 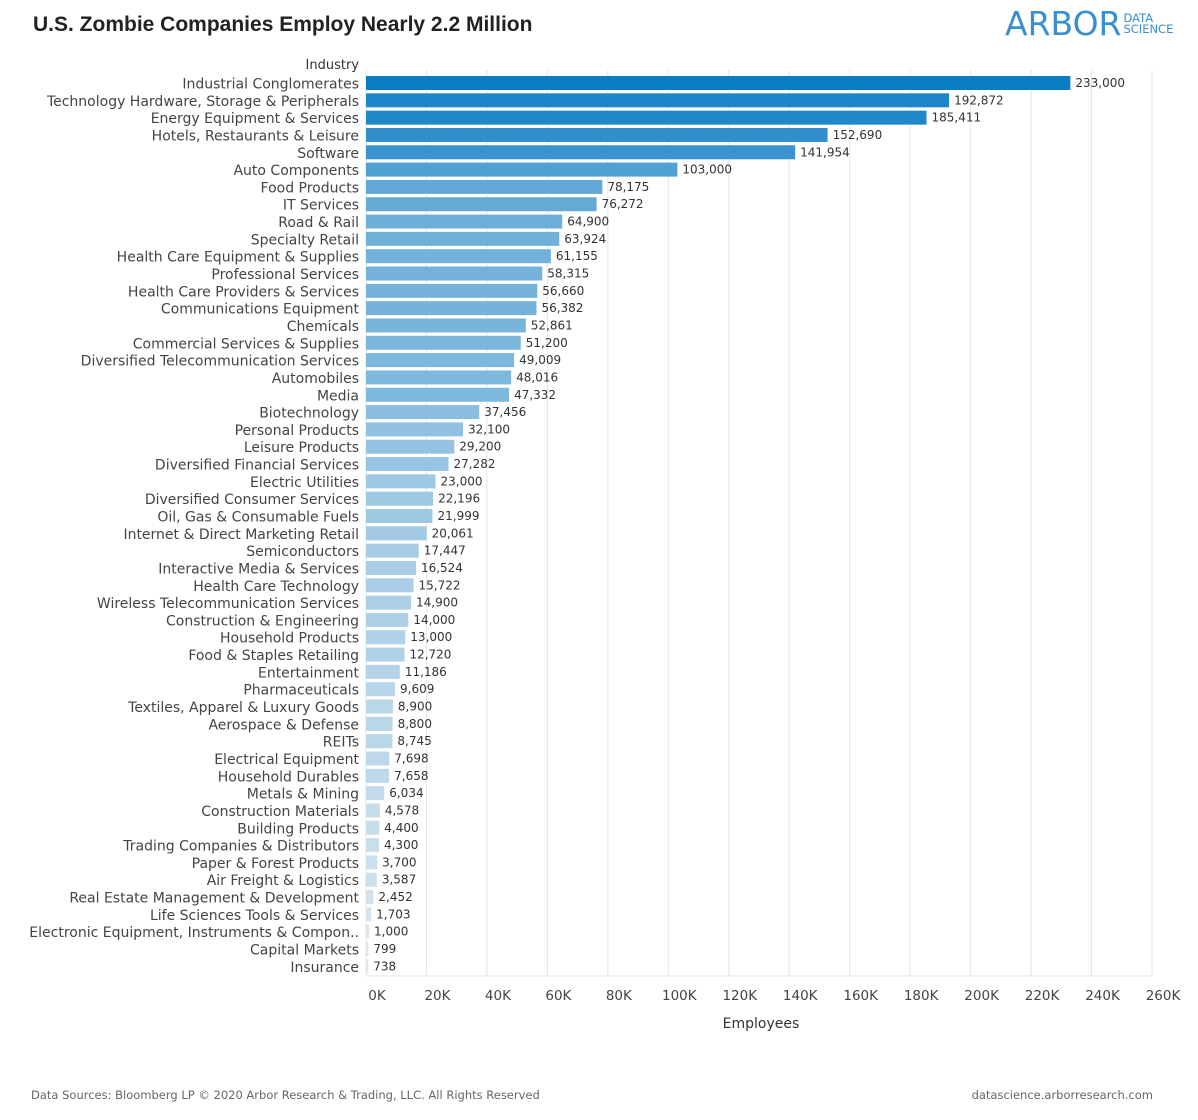 I want to click on category-label: Chemicals, so click(x=323, y=327).